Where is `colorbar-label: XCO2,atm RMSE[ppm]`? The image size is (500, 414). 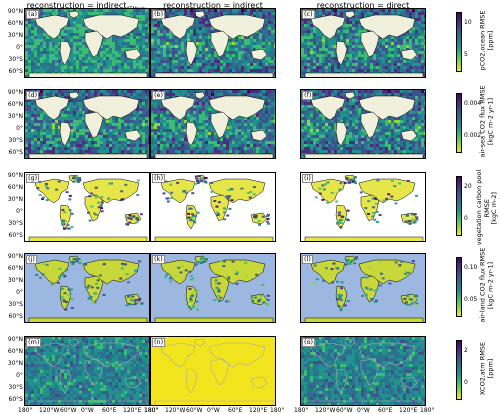 colorbar-label: XCO2,atm RMSE[ppm] is located at coordinates (487, 369).